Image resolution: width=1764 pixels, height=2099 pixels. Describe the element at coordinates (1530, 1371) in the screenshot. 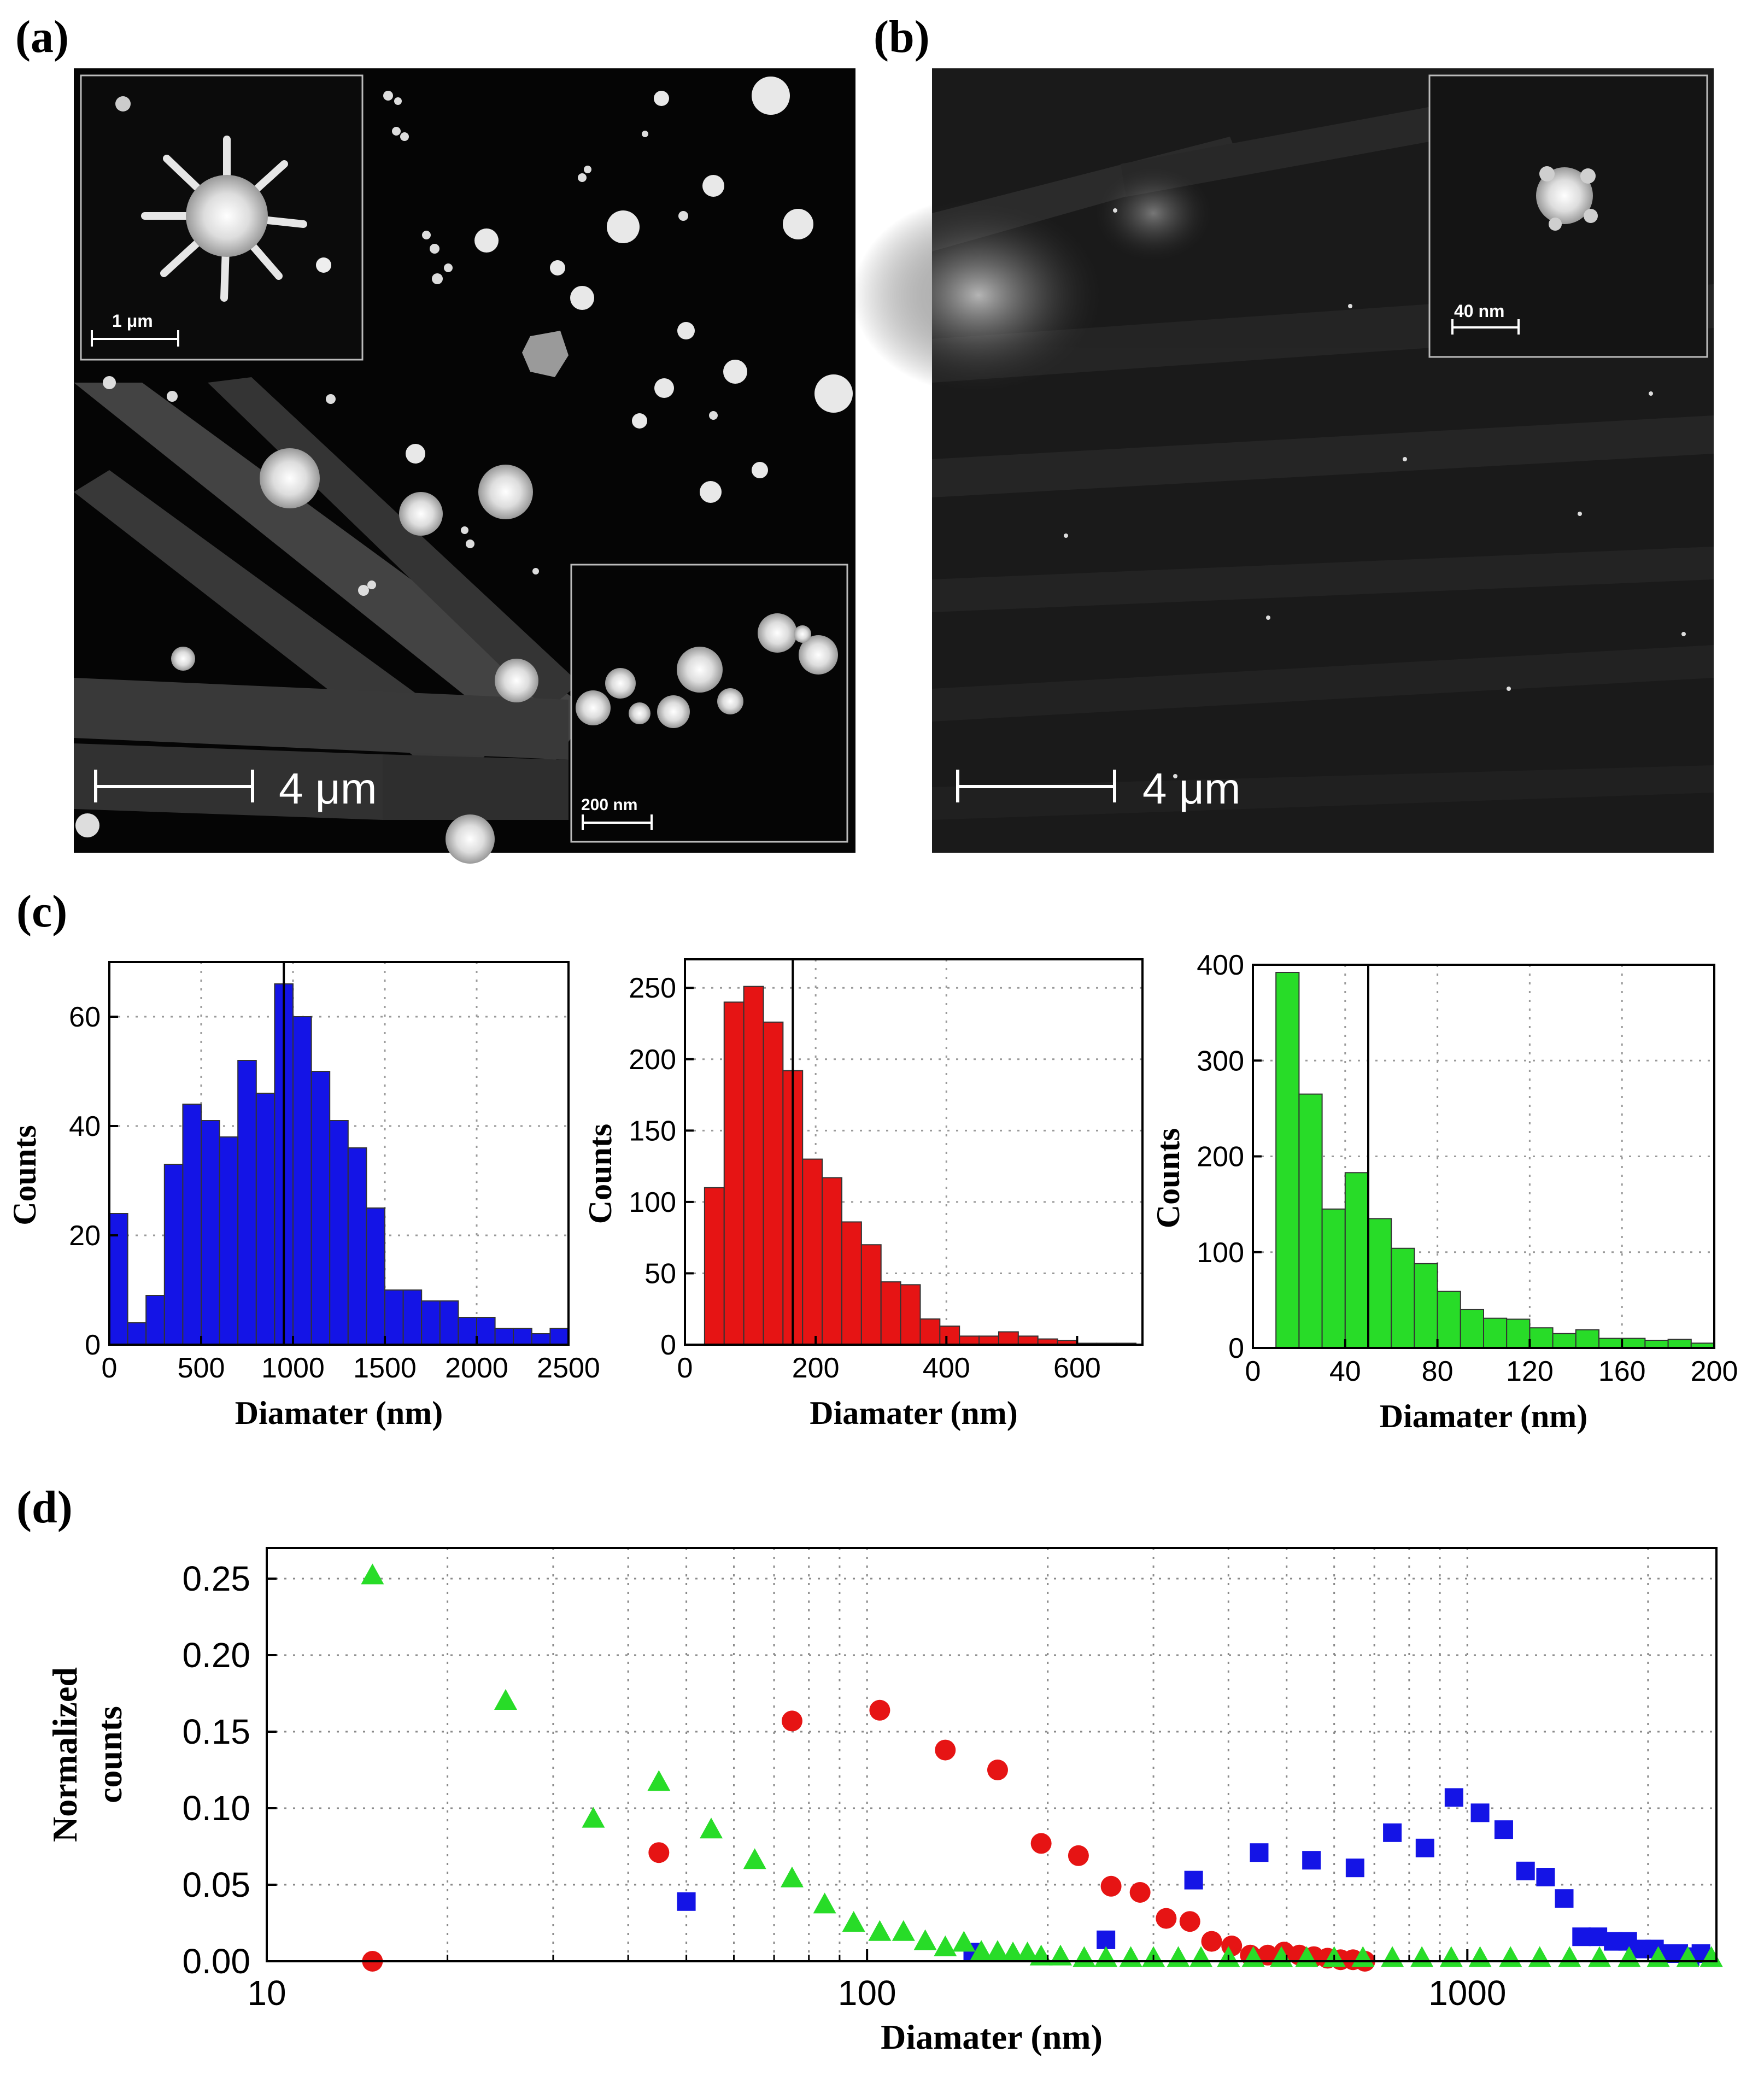

I see `x-tick-label: 120` at that location.